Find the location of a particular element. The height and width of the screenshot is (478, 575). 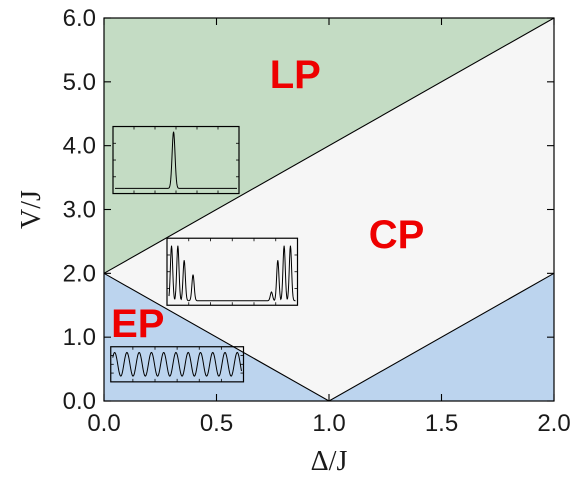

y-tick-label: 1.0 is located at coordinates (79, 337).